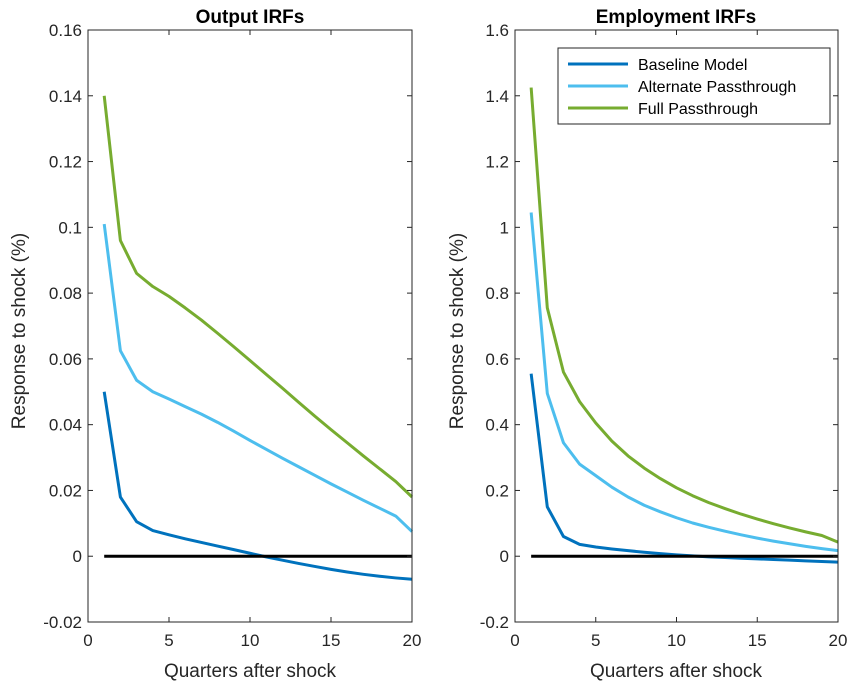  I want to click on y-tick-label: 0.08, so click(65, 293).